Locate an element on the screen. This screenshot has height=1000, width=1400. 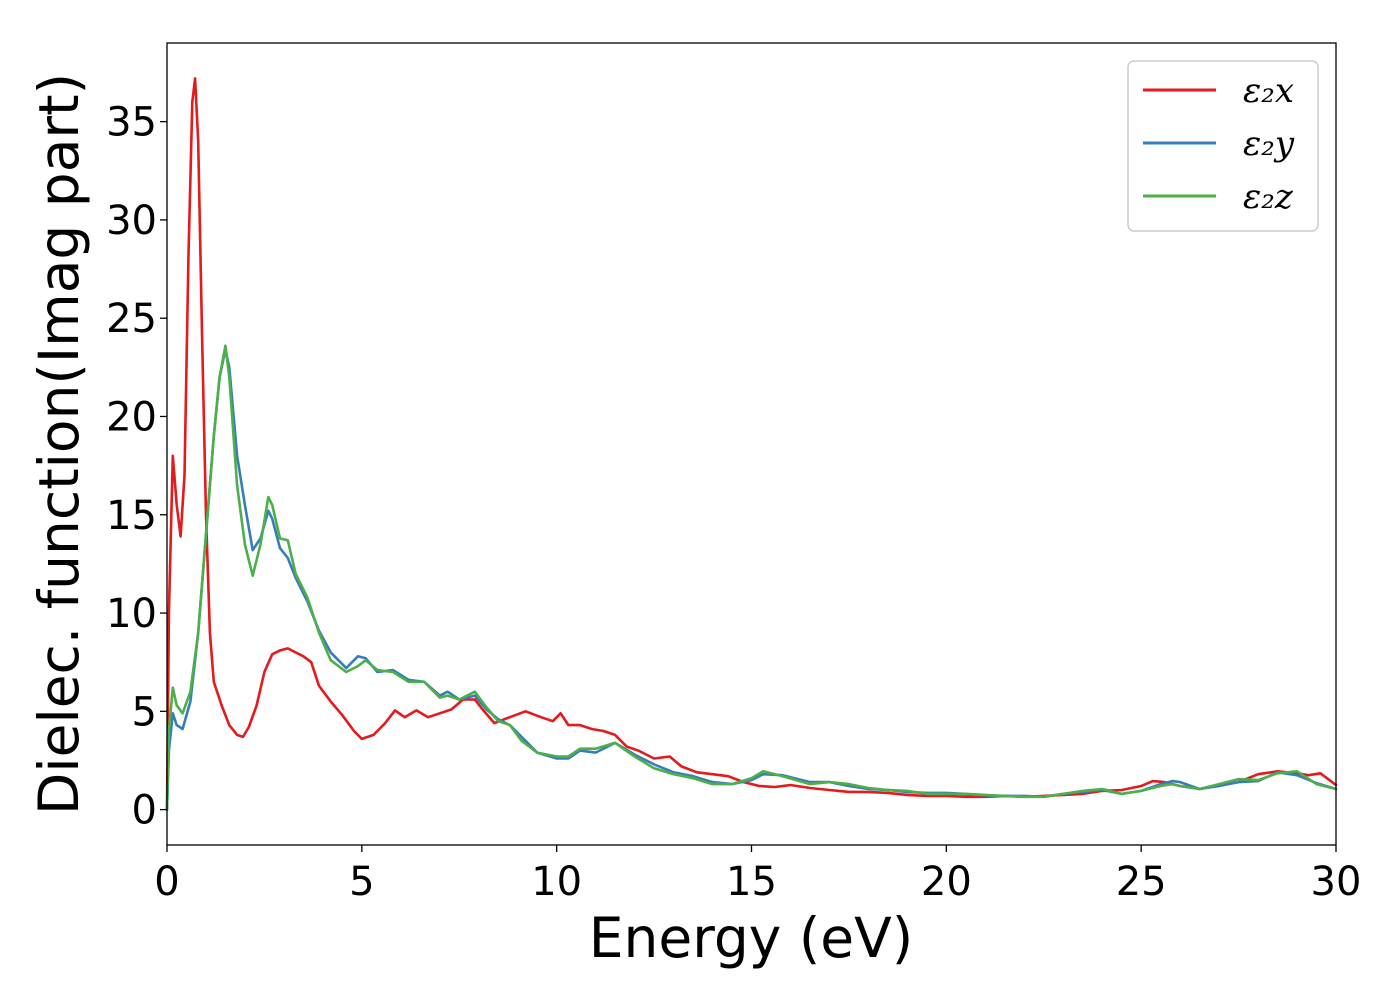
legend: ε₂x ε₂y ε₂z is located at coordinates (1223, 146).